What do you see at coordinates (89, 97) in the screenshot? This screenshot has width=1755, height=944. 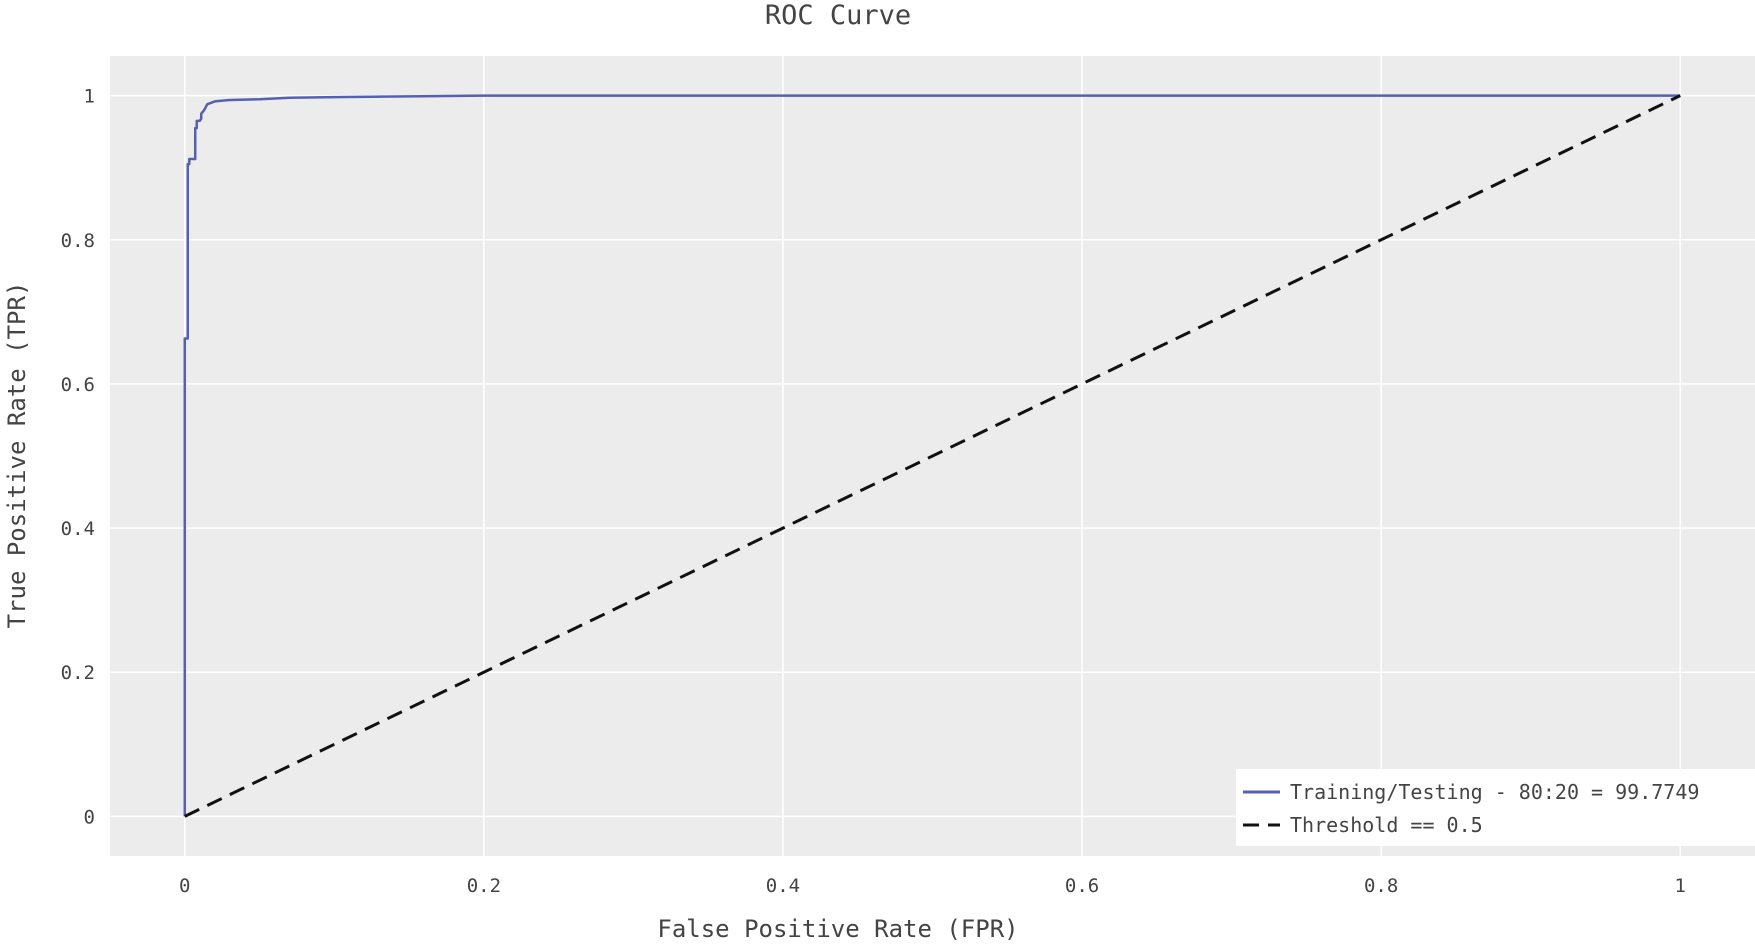 I see `y-tick-label: 1` at bounding box center [89, 97].